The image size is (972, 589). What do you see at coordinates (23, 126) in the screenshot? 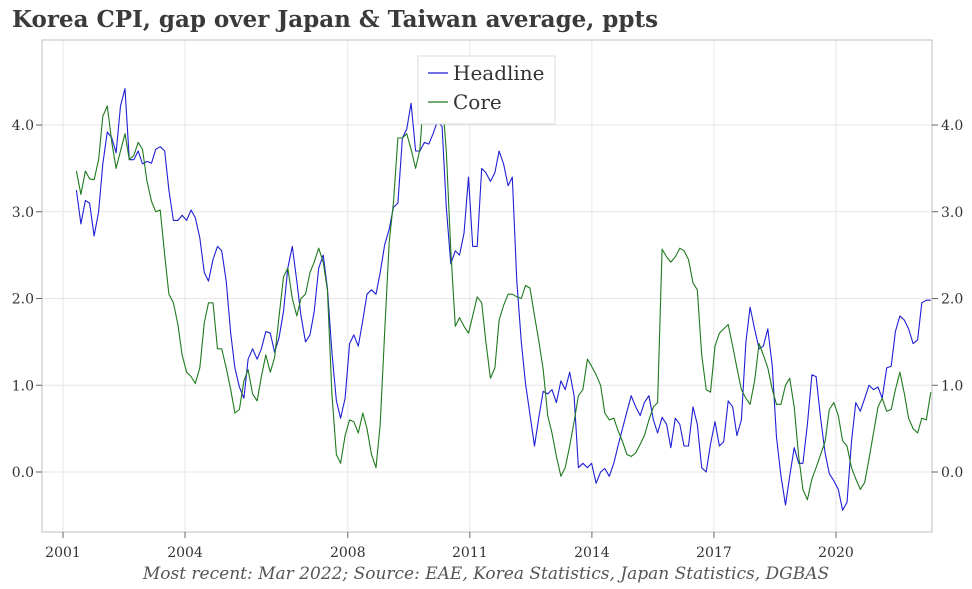
I see `y-tick-label: 4.0` at bounding box center [23, 126].